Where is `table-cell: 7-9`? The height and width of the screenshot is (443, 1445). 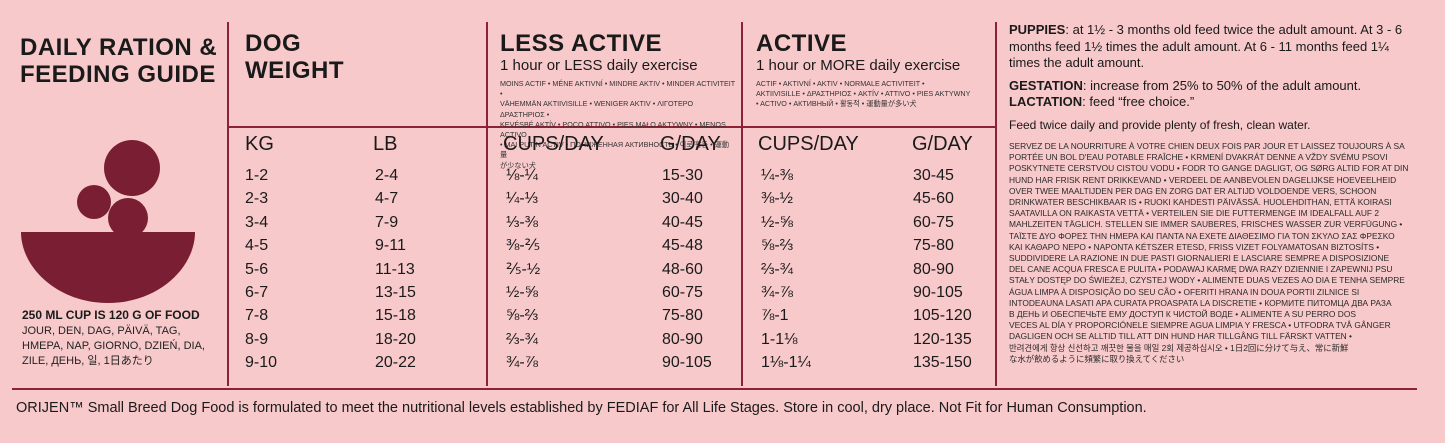 table-cell: 7-9 is located at coordinates (387, 222).